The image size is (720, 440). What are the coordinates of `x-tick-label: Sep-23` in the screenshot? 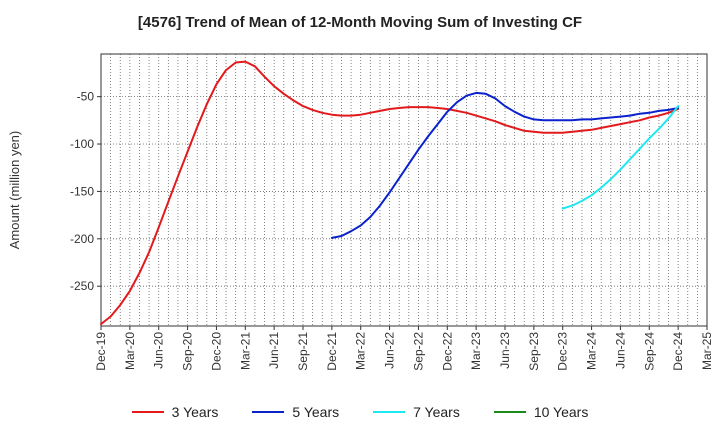 It's located at (534, 351).